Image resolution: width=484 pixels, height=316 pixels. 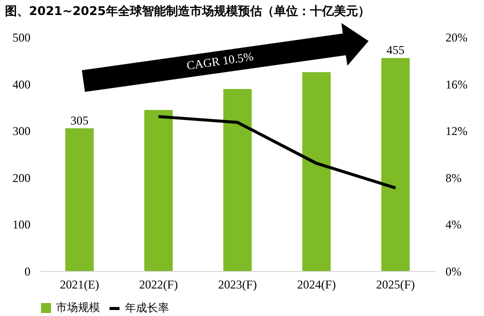 What do you see at coordinates (147, 308) in the screenshot?
I see `legend-label: 年成长率` at bounding box center [147, 308].